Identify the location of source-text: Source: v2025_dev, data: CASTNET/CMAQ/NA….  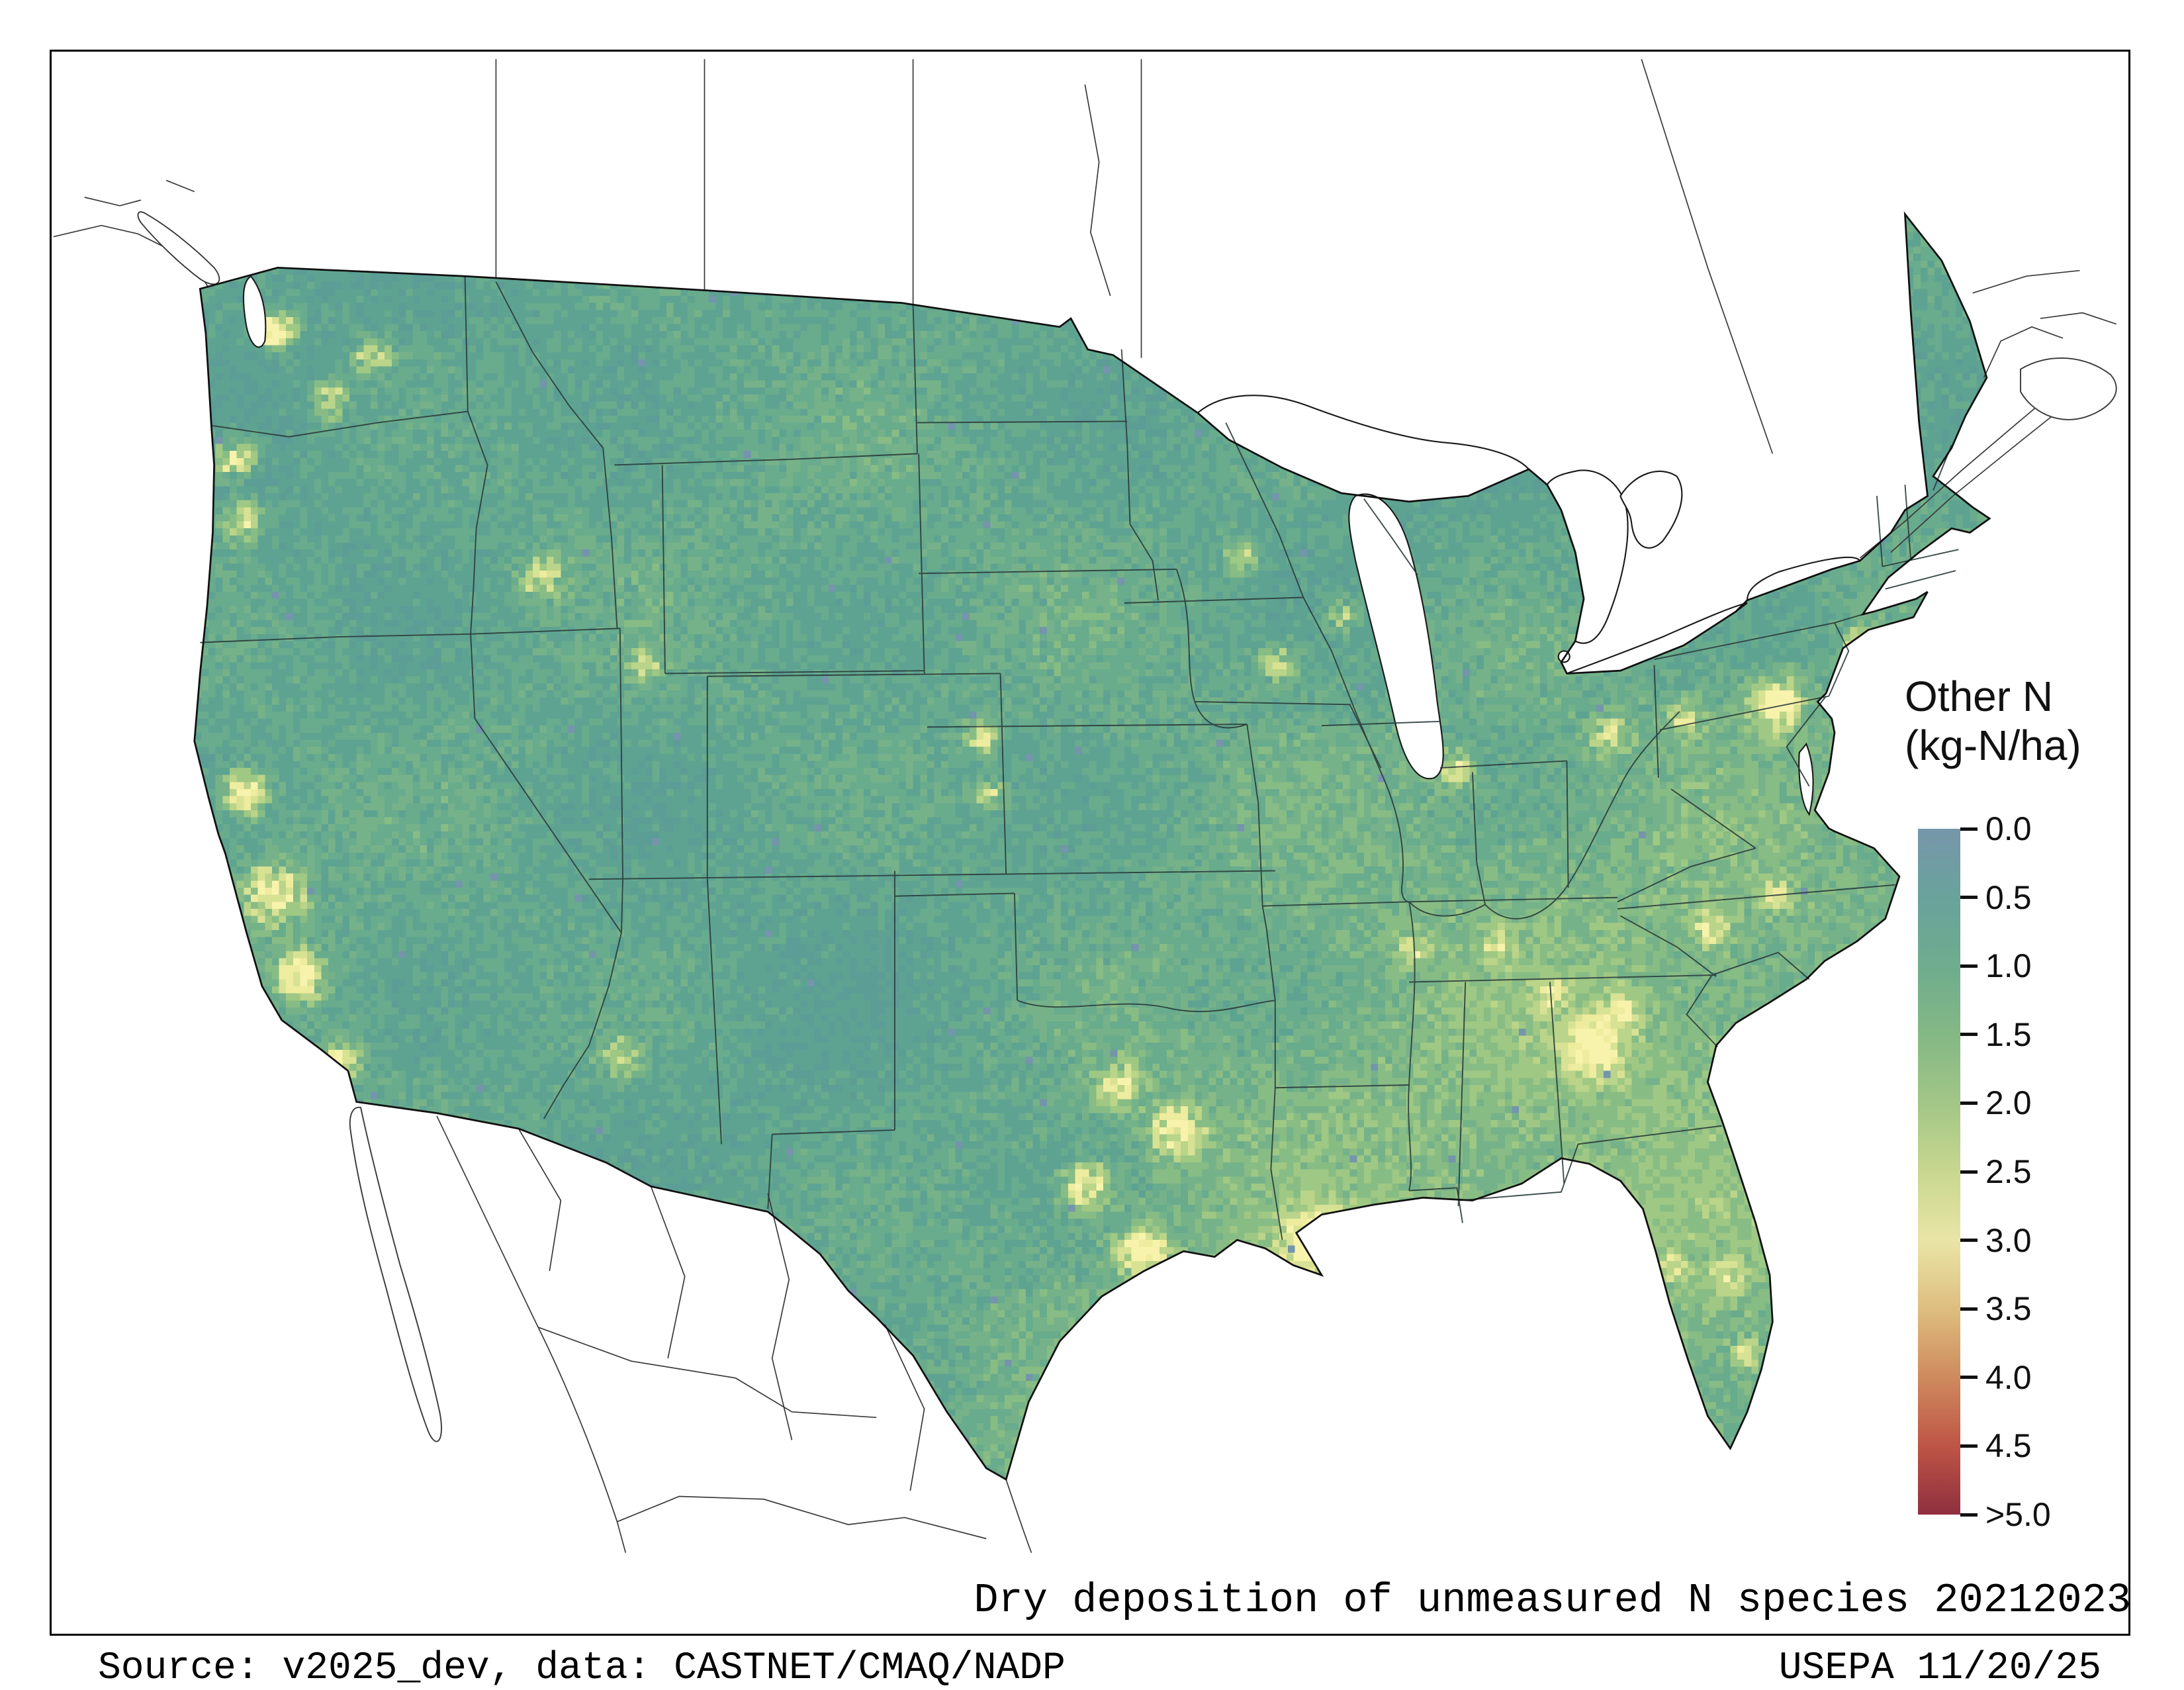
(582, 1669).